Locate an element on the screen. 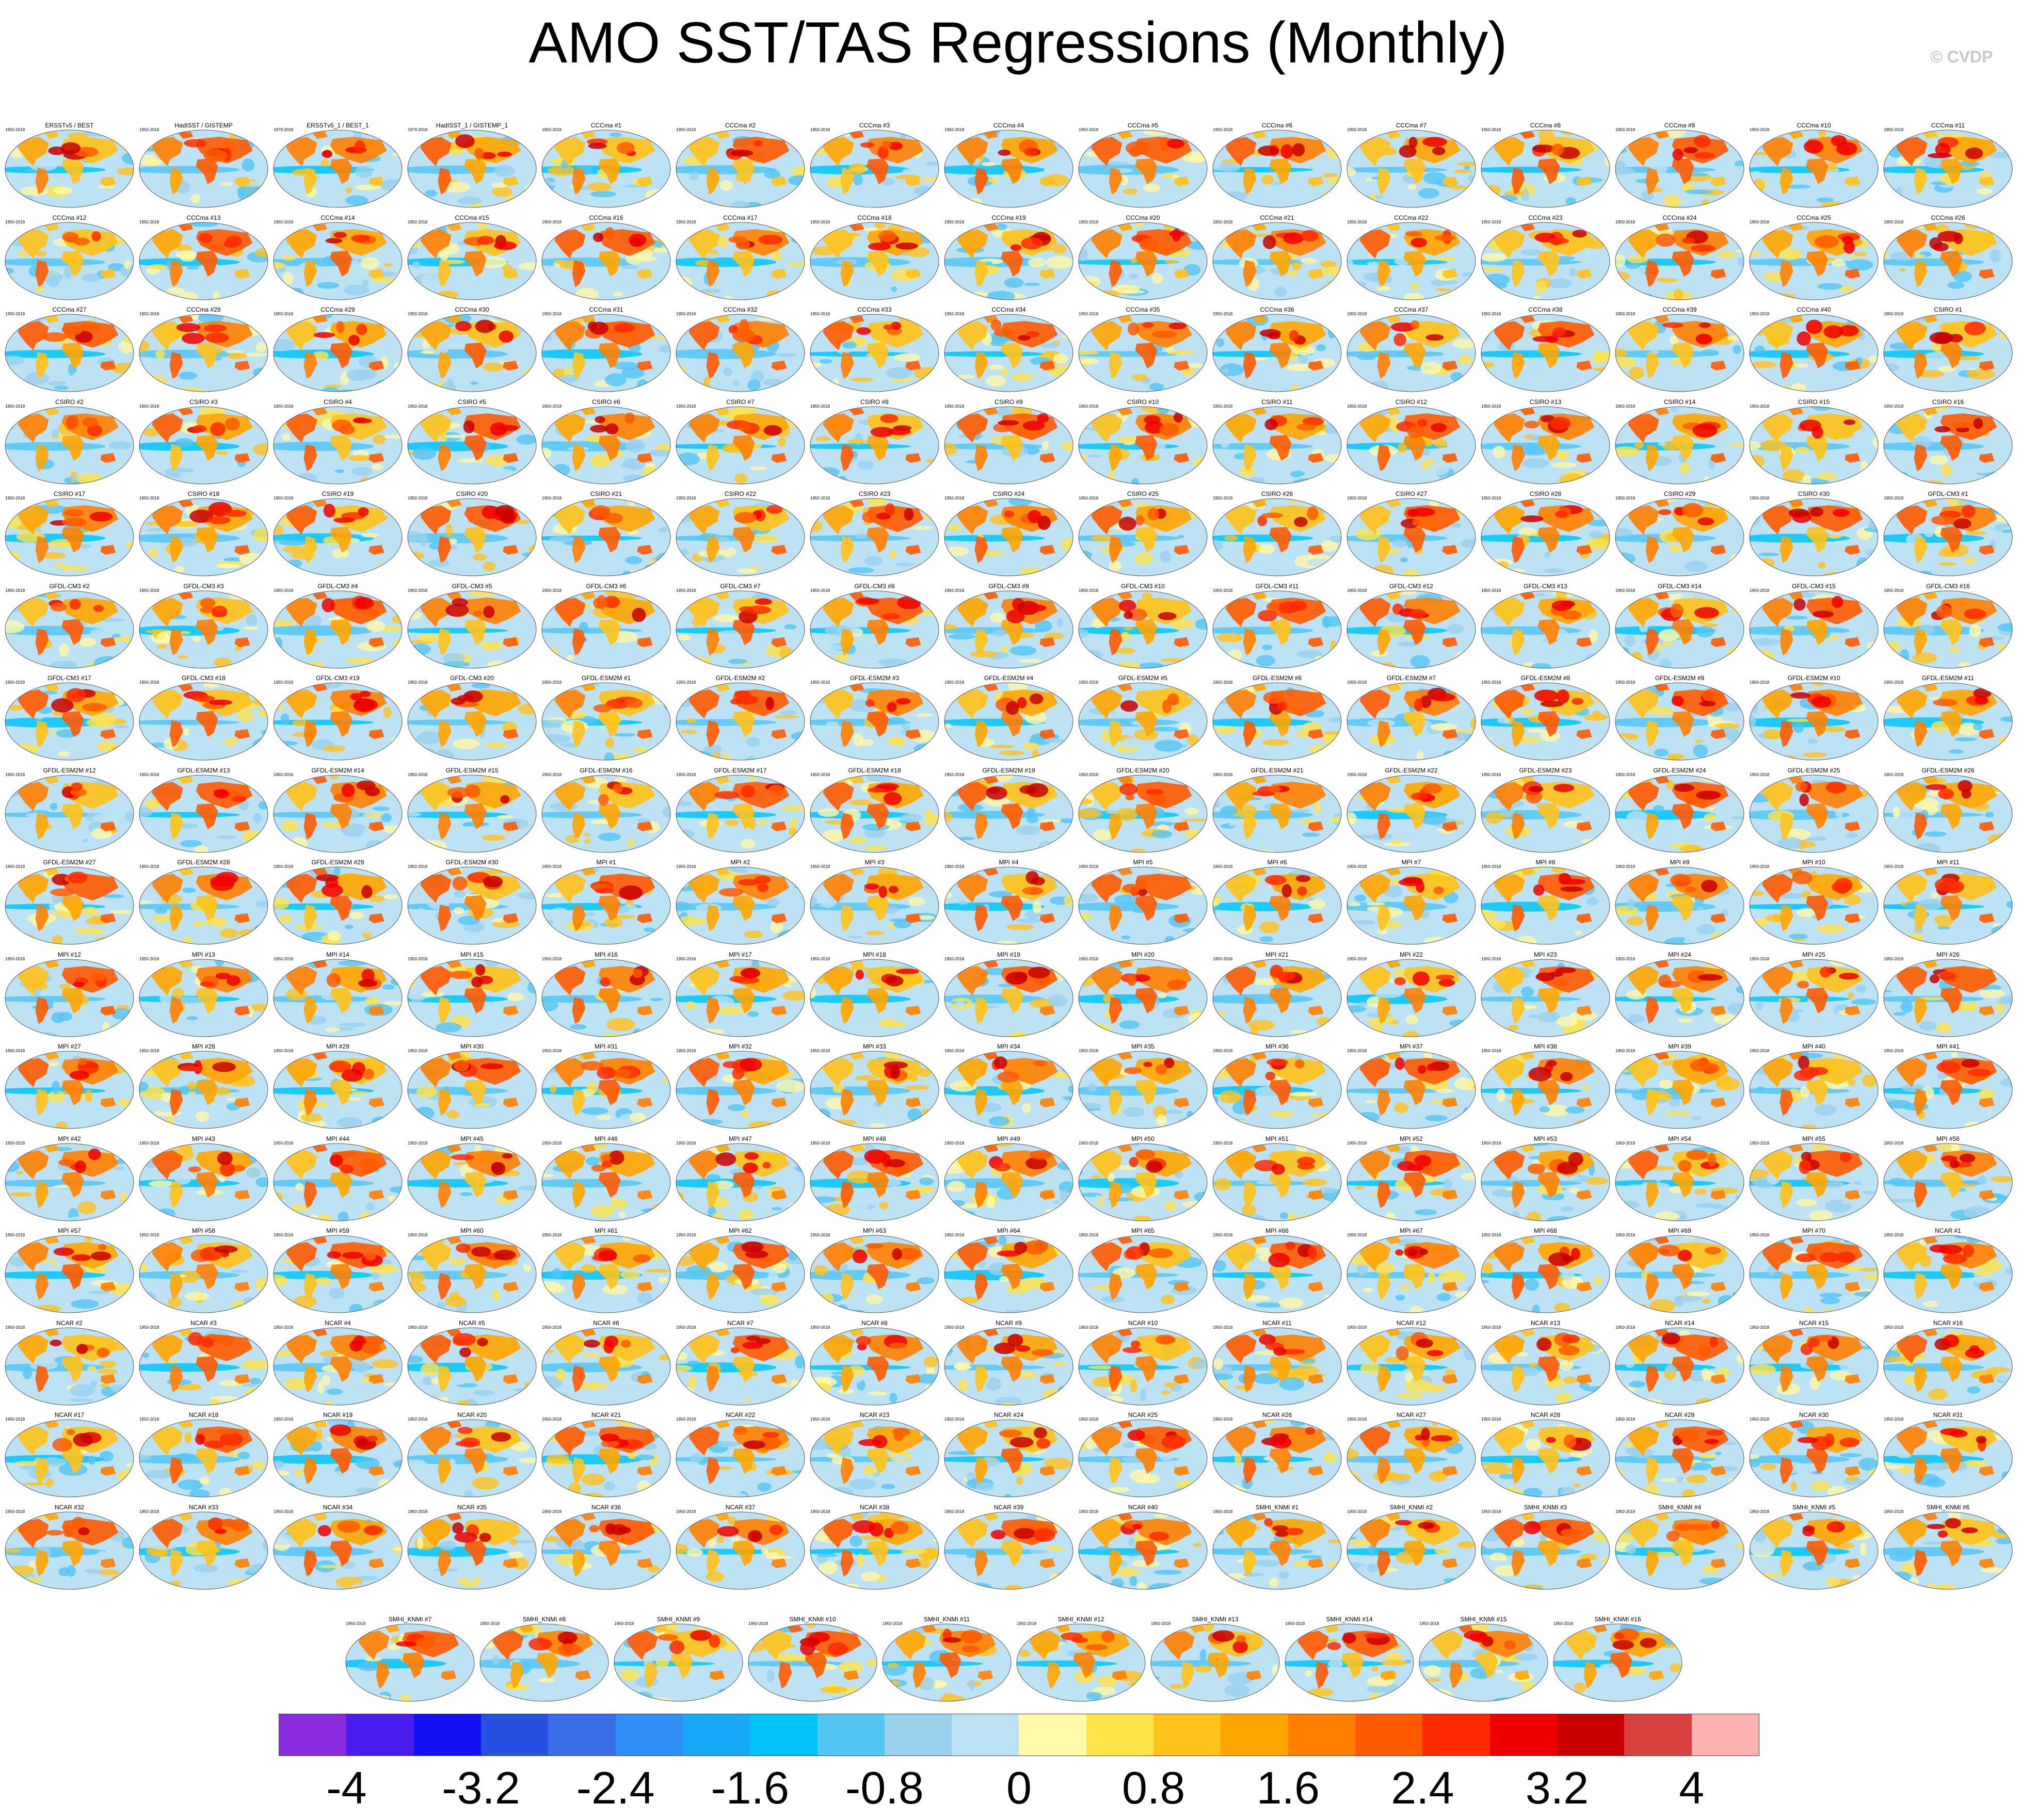 The height and width of the screenshot is (1820, 2036). panel-label: CSIRO #21 is located at coordinates (606, 493).